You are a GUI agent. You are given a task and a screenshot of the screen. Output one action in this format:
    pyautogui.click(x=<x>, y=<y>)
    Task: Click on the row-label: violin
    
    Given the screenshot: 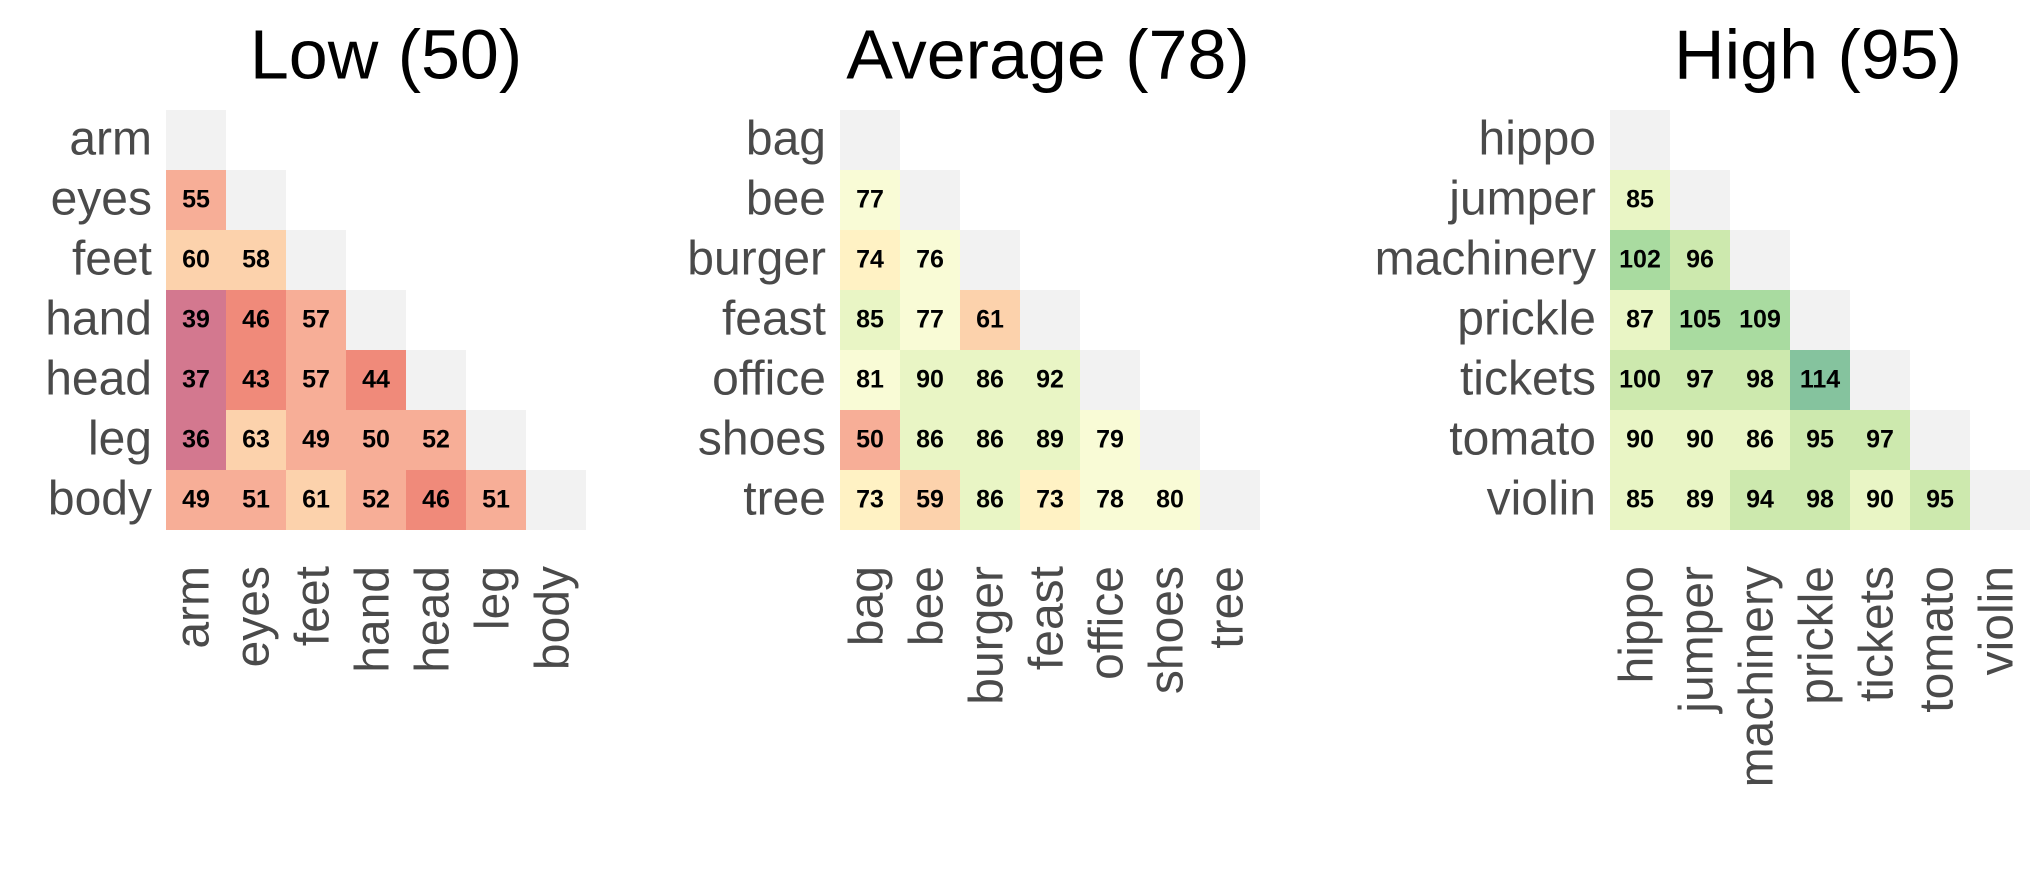 What is the action you would take?
    pyautogui.click(x=1541, y=499)
    